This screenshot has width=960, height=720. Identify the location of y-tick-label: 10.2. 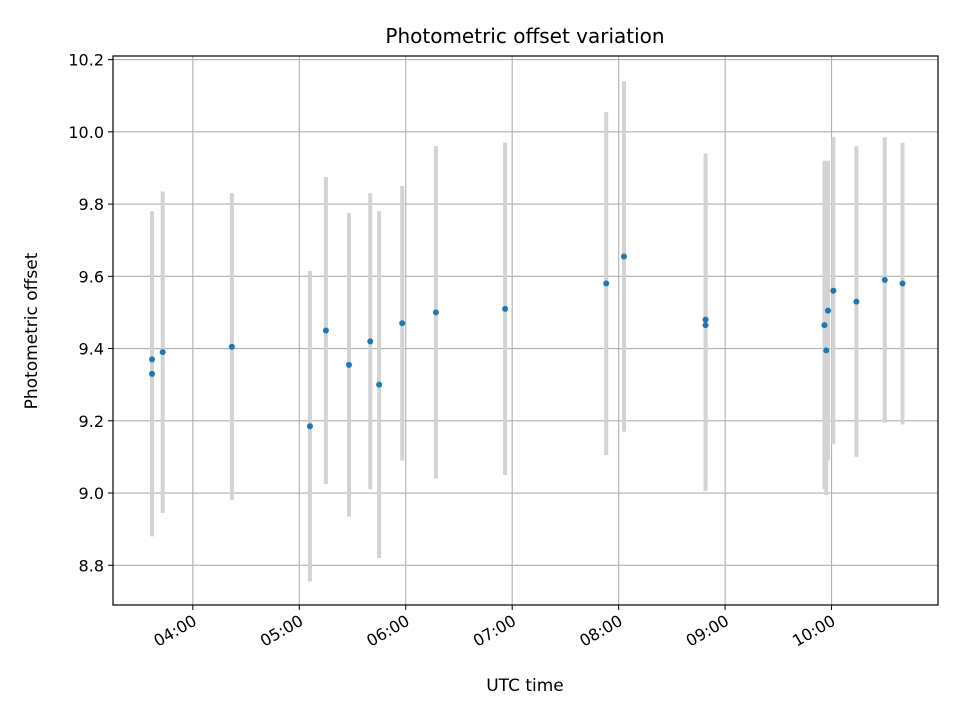
(86, 60).